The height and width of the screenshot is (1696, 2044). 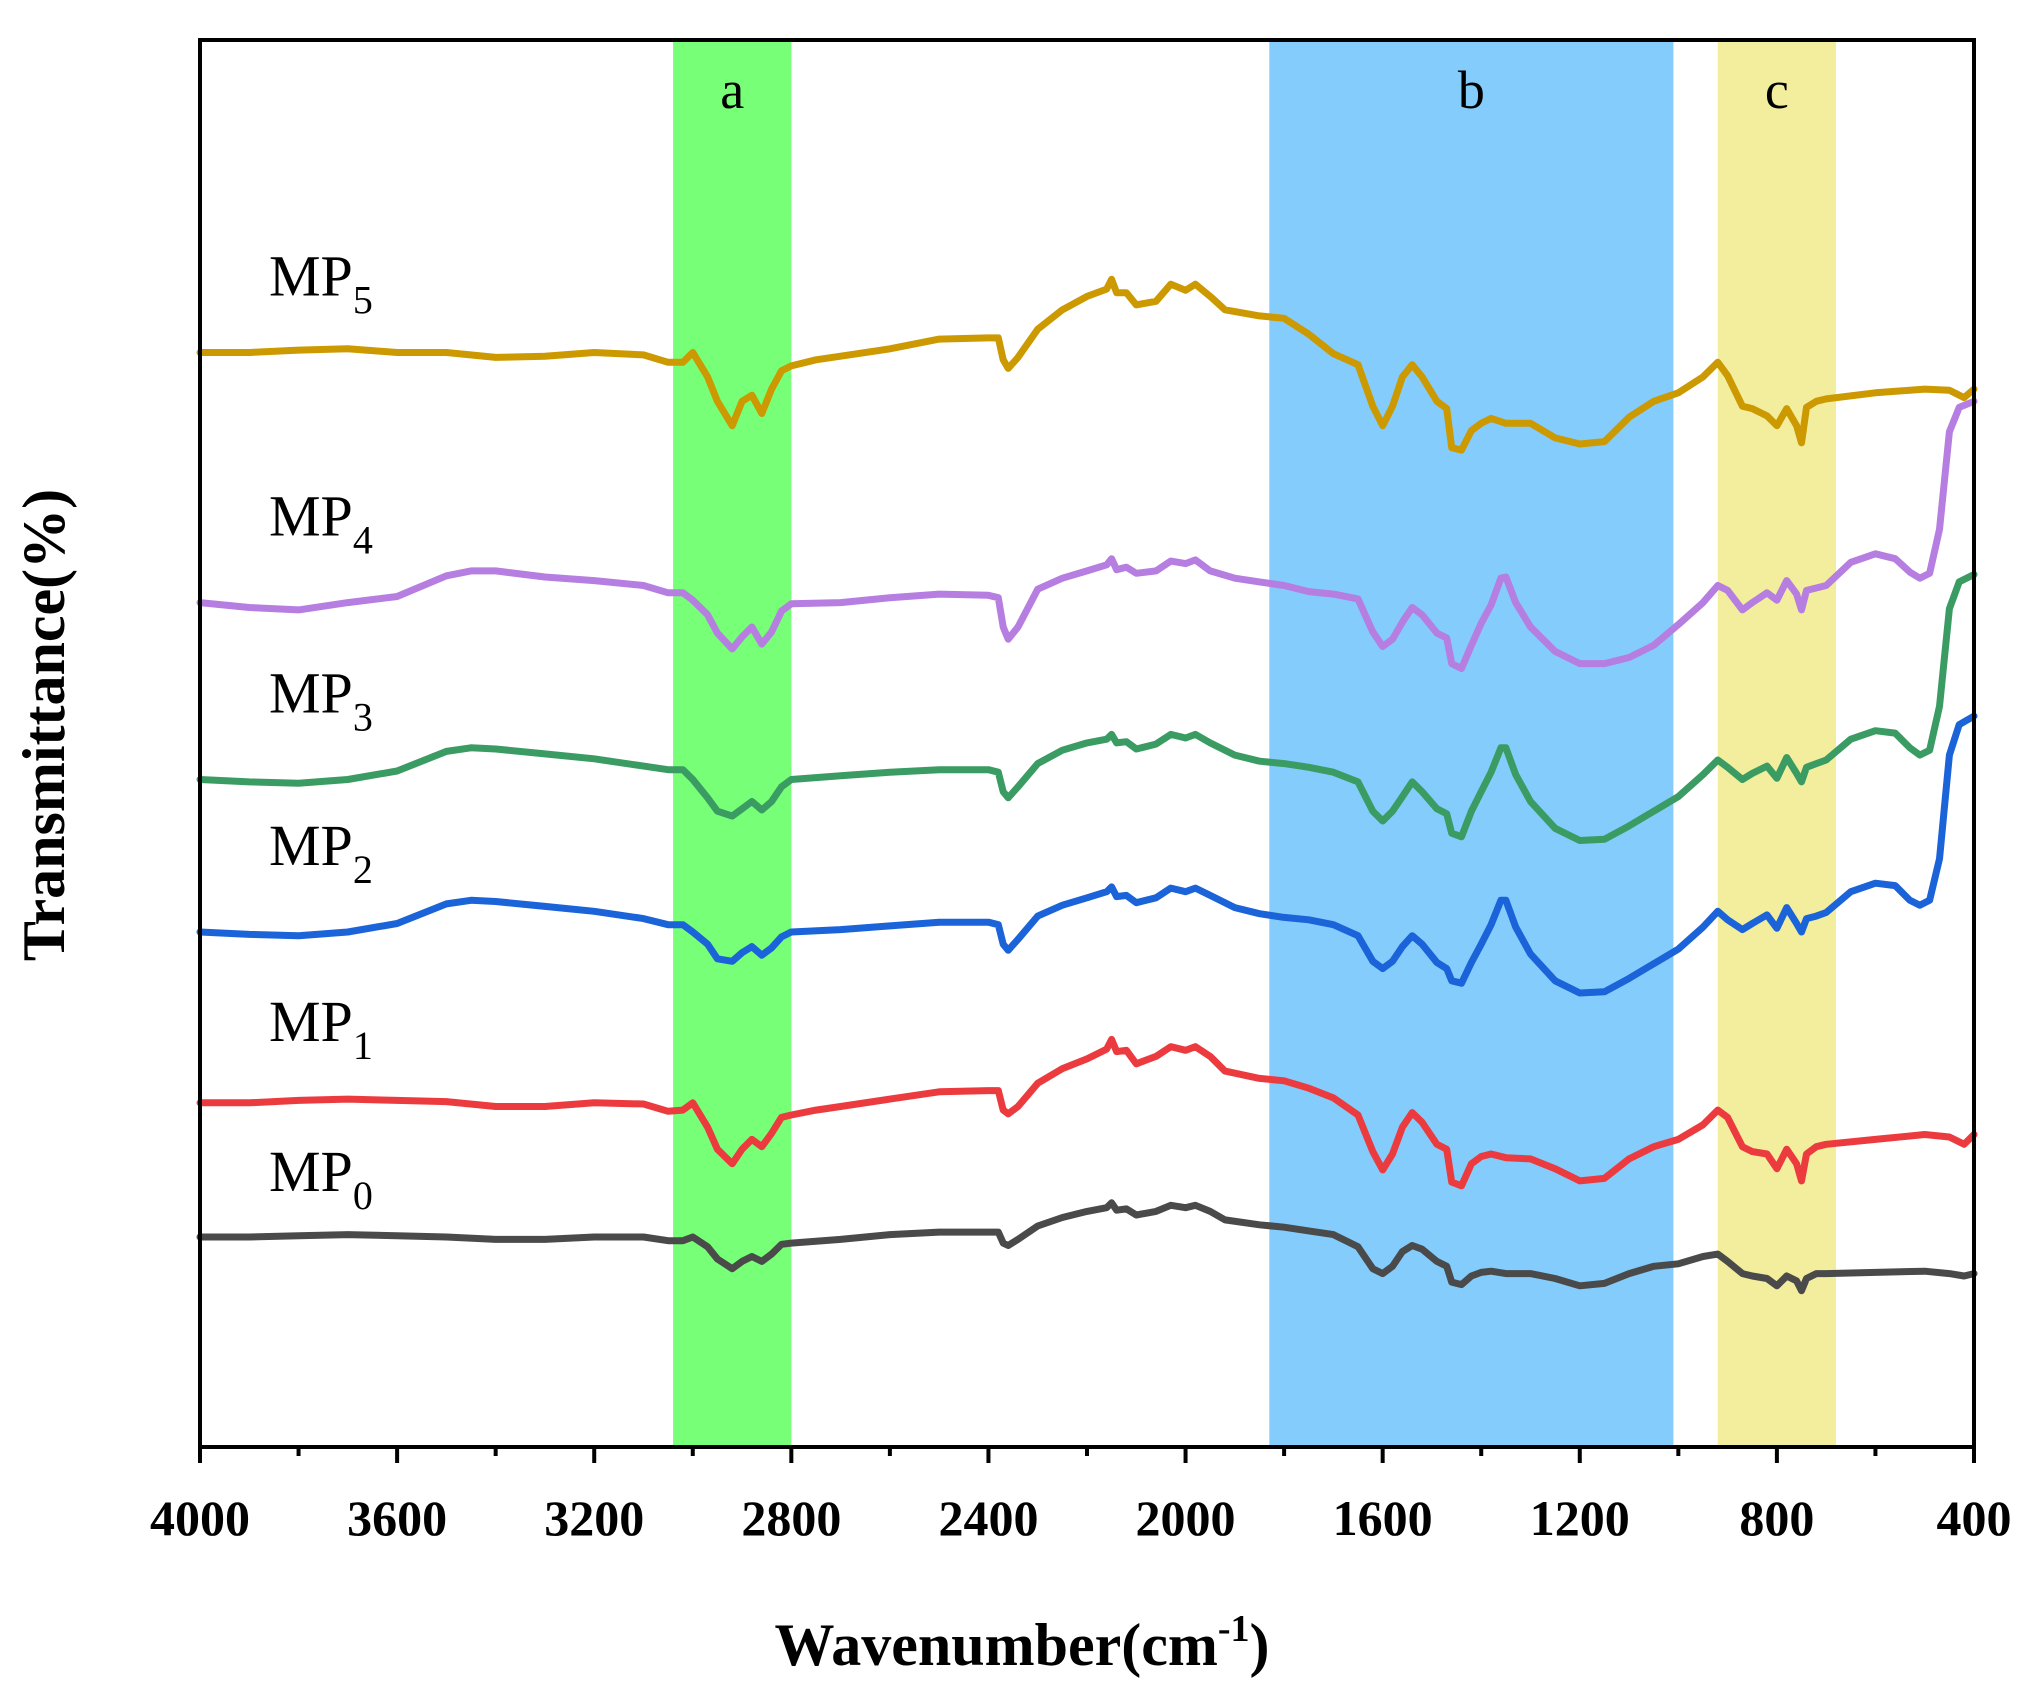 What do you see at coordinates (1087, 707) in the screenshot?
I see `series-line-mp3` at bounding box center [1087, 707].